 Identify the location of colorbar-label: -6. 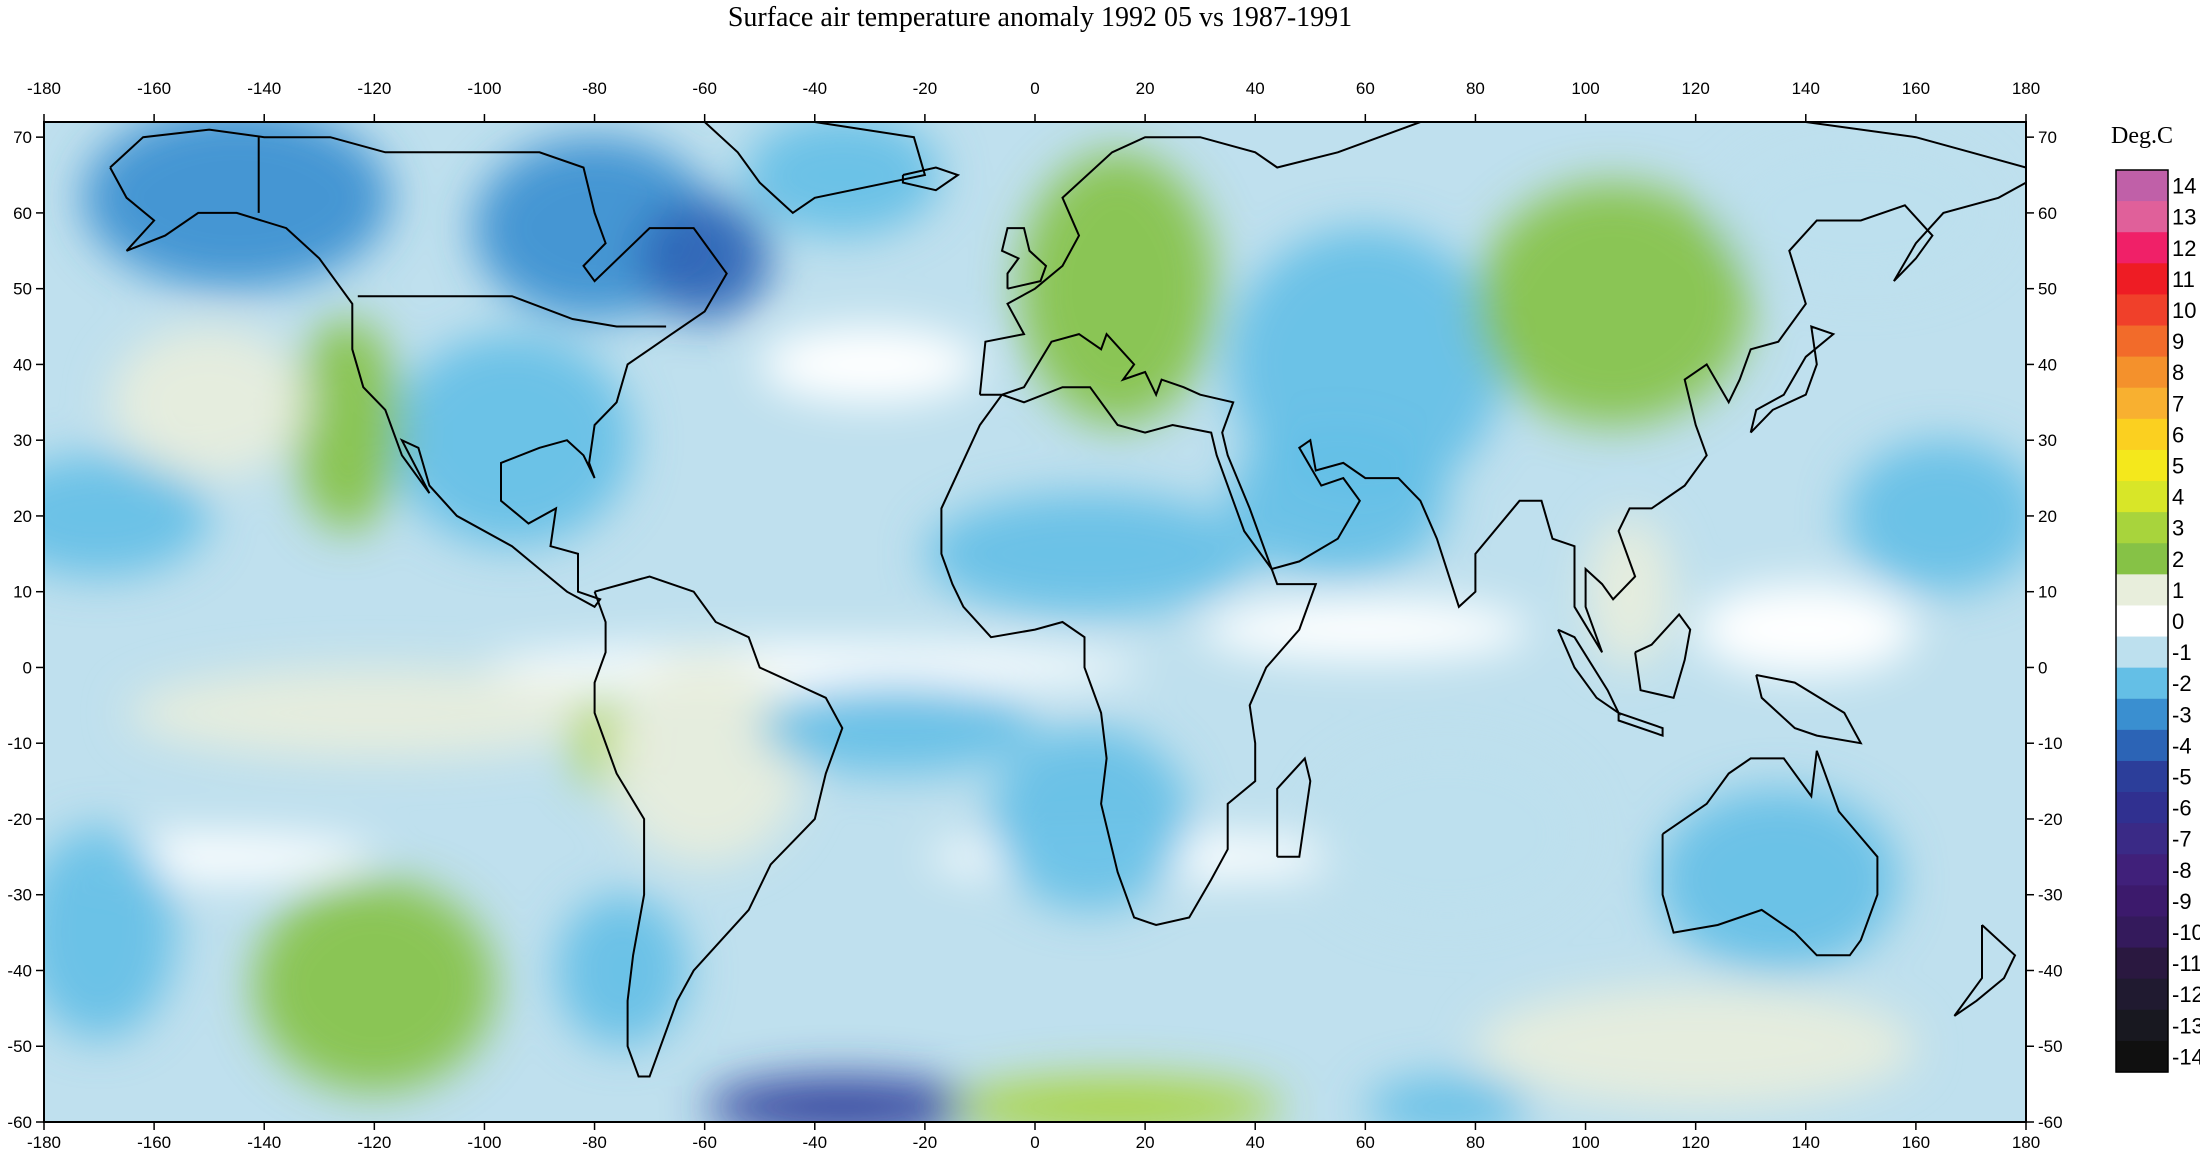
(2182, 808).